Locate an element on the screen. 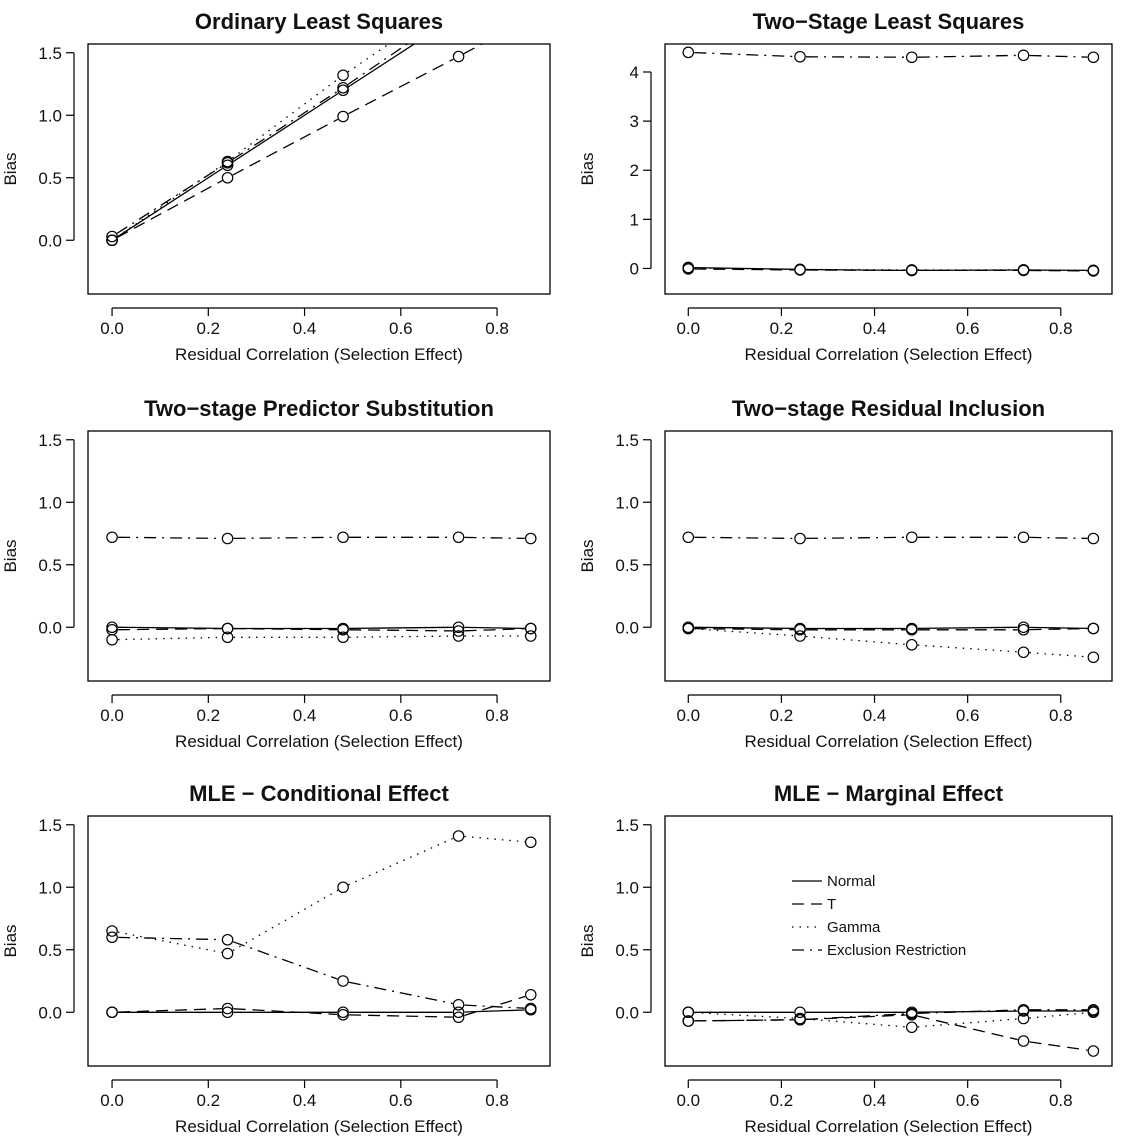 Image resolution: width=1126 pixels, height=1138 pixels. legend: Normal T Gamma Exclusion Restriction is located at coordinates (879, 916).